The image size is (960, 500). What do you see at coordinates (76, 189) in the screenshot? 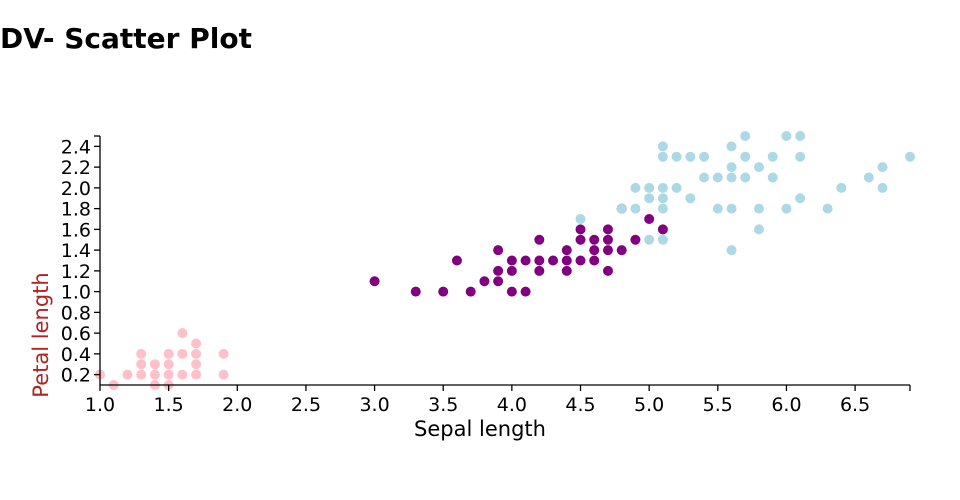
I see `y-tick-label: 2.0` at bounding box center [76, 189].